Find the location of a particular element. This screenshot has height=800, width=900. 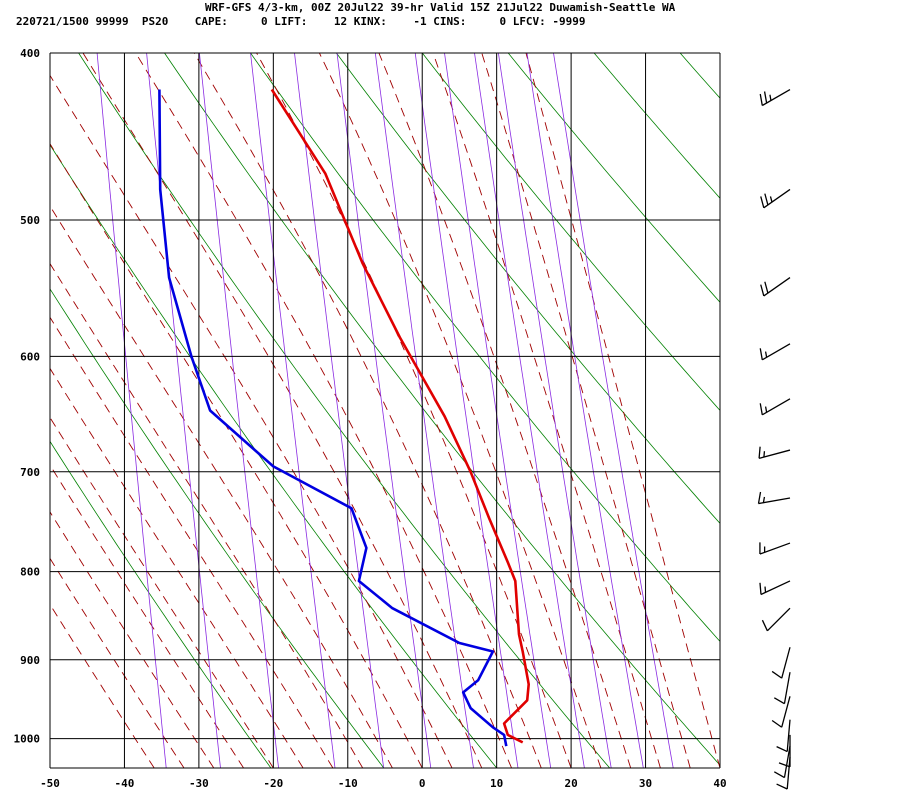

y-tick-label: 800 is located at coordinates (30, 572).